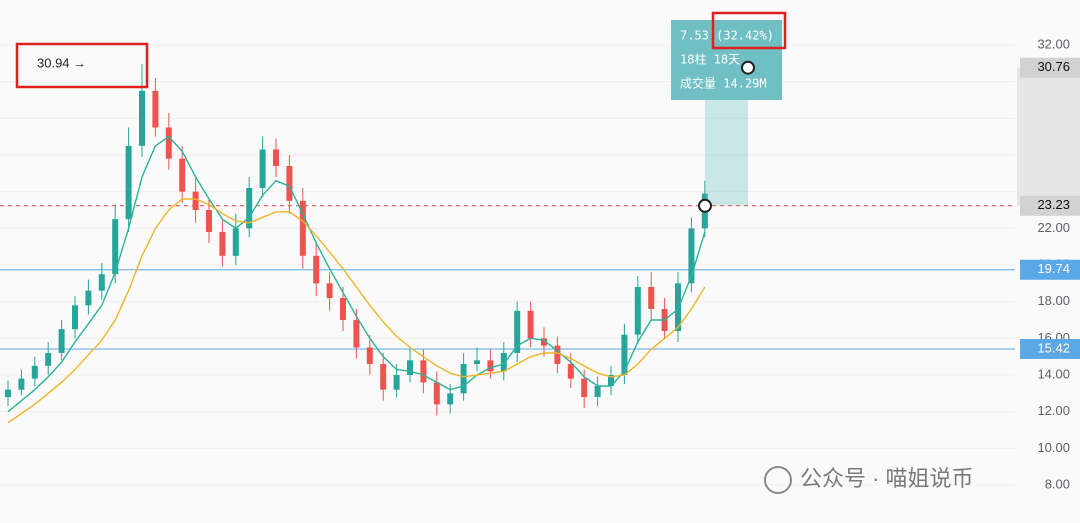  What do you see at coordinates (1053, 43) in the screenshot?
I see `y-tick-label: 32.00` at bounding box center [1053, 43].